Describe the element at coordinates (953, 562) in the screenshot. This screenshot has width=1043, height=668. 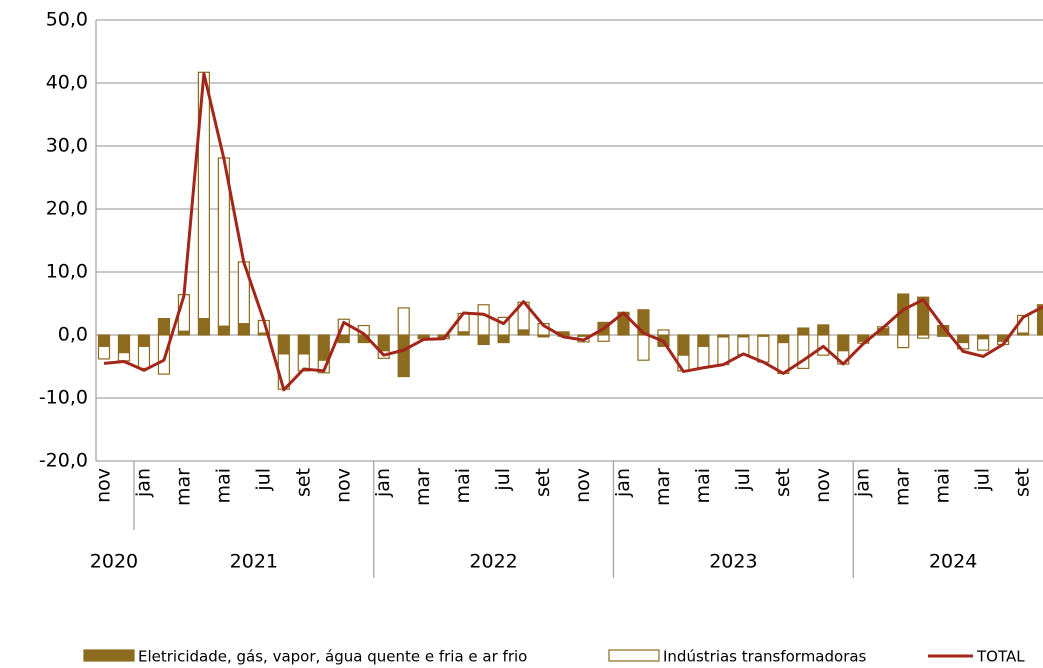
I see `year-label: 2024` at that location.